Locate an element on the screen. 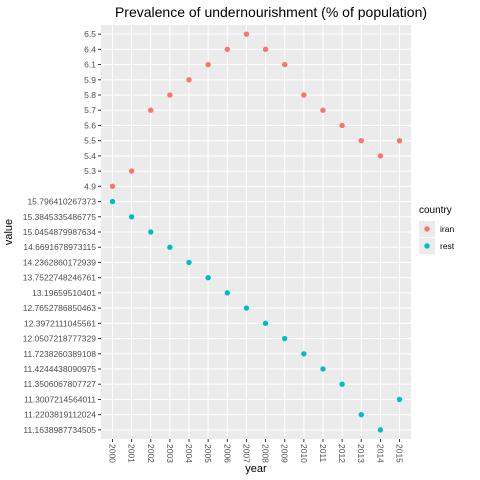  x-tick-label: 2008 is located at coordinates (266, 453).